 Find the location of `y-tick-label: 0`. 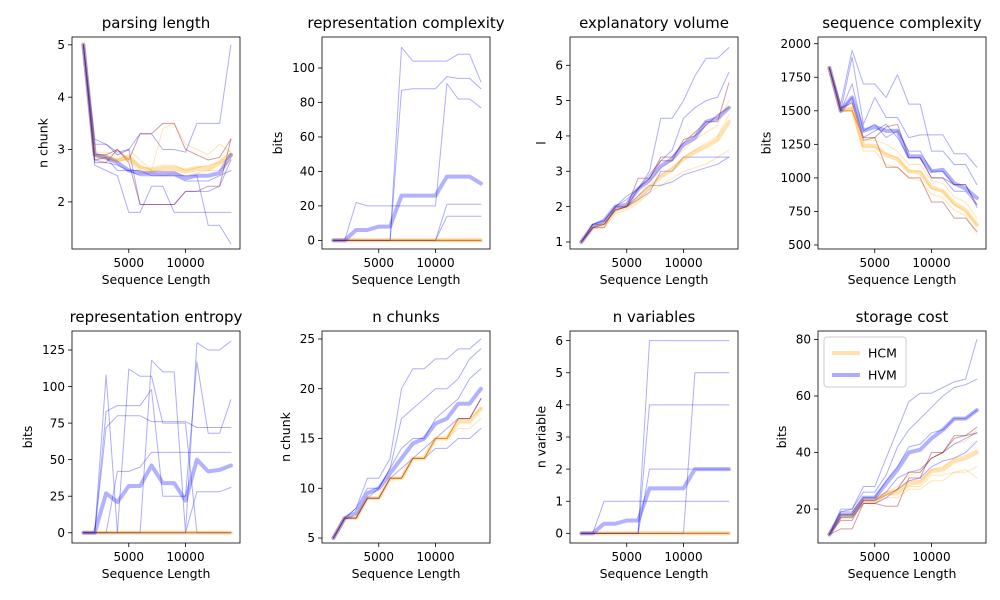

y-tick-label: 0 is located at coordinates (559, 534).